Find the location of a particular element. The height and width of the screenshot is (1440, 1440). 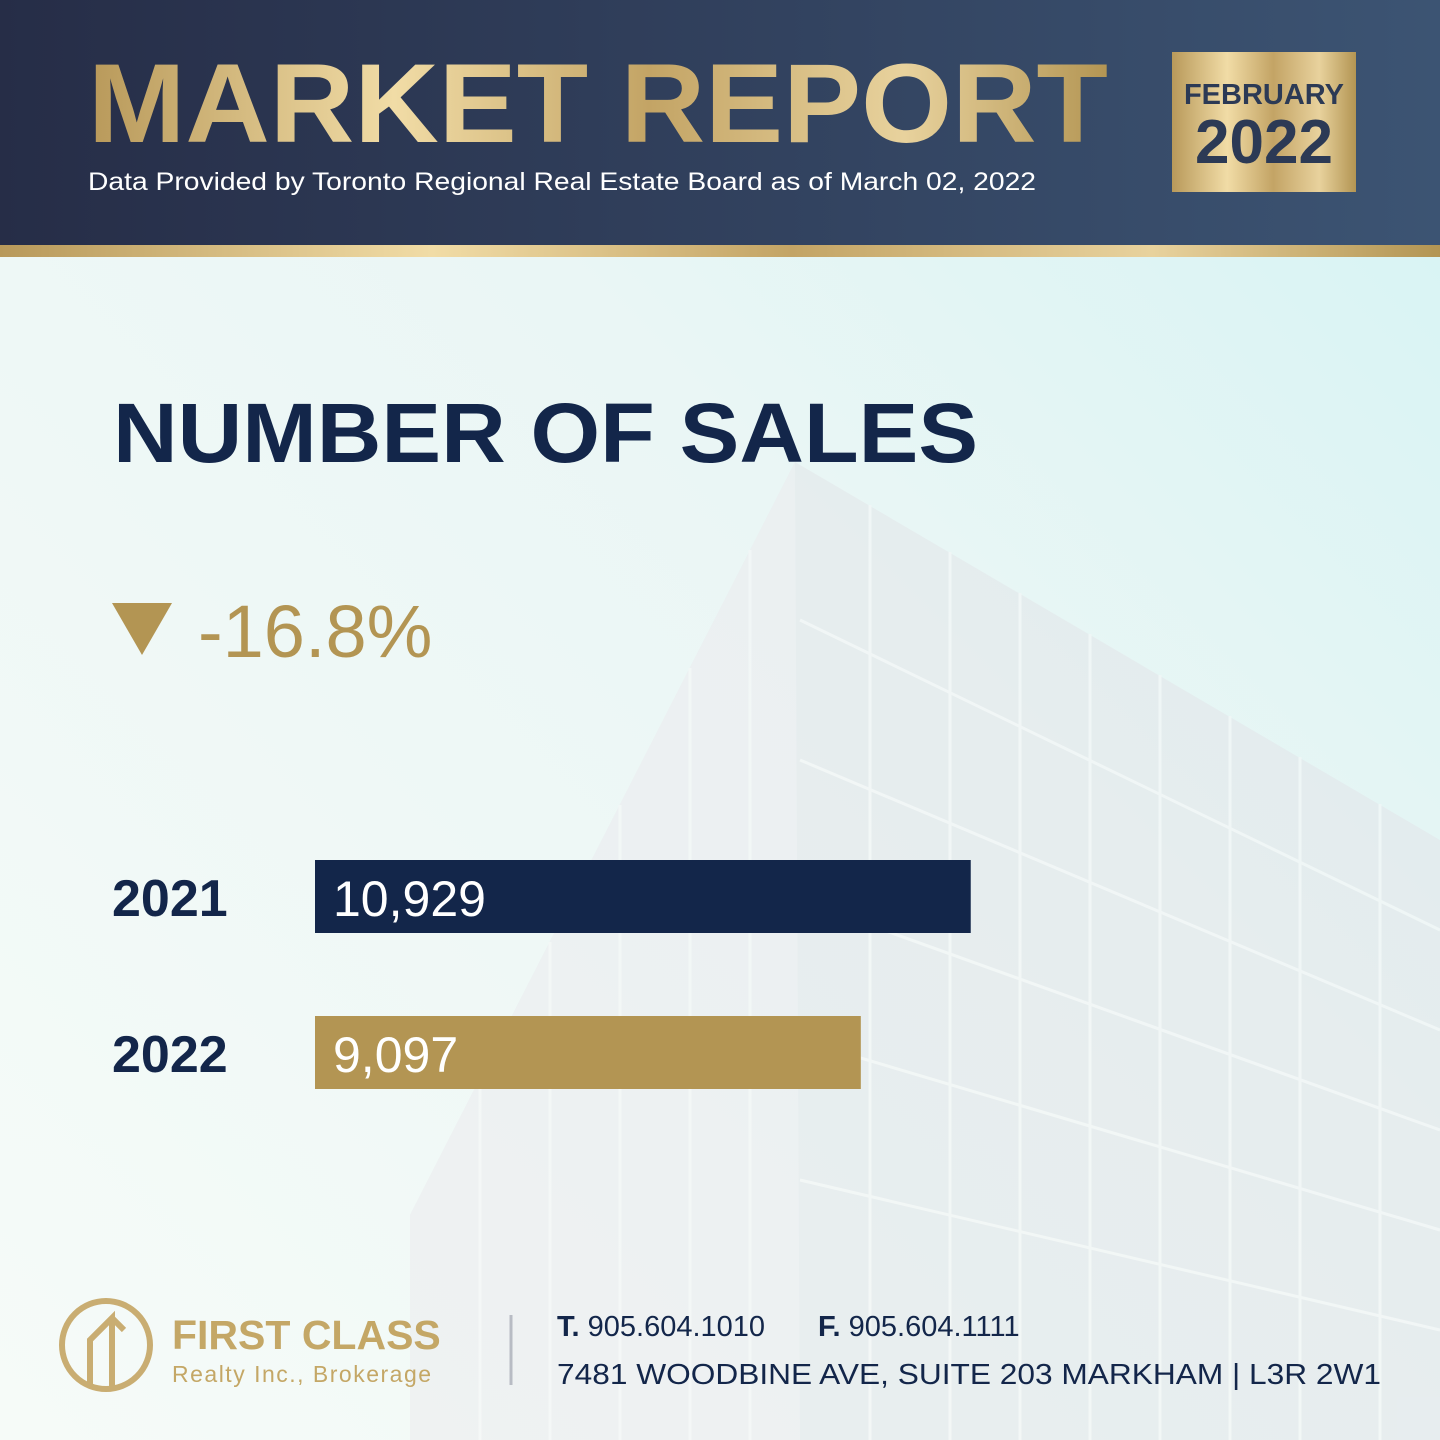

logo-ring is located at coordinates (106, 1345).